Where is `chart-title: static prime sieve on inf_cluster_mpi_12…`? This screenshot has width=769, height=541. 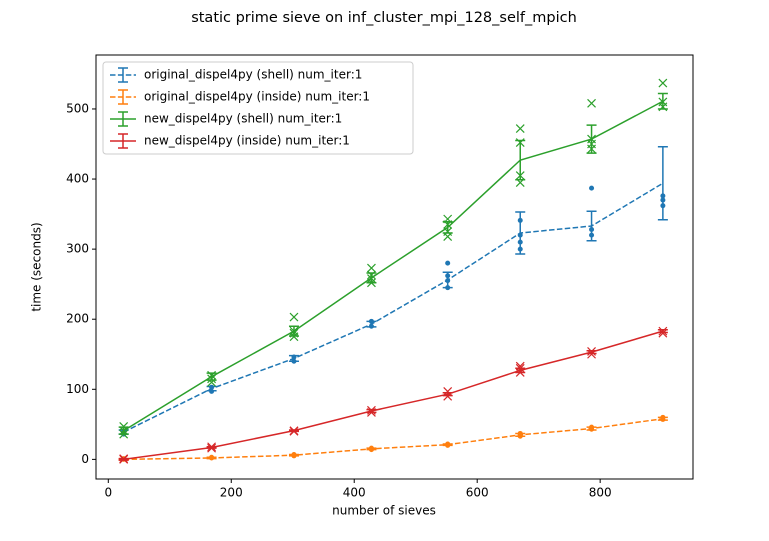
chart-title: static prime sieve on inf_cluster_mpi_12… is located at coordinates (384, 18).